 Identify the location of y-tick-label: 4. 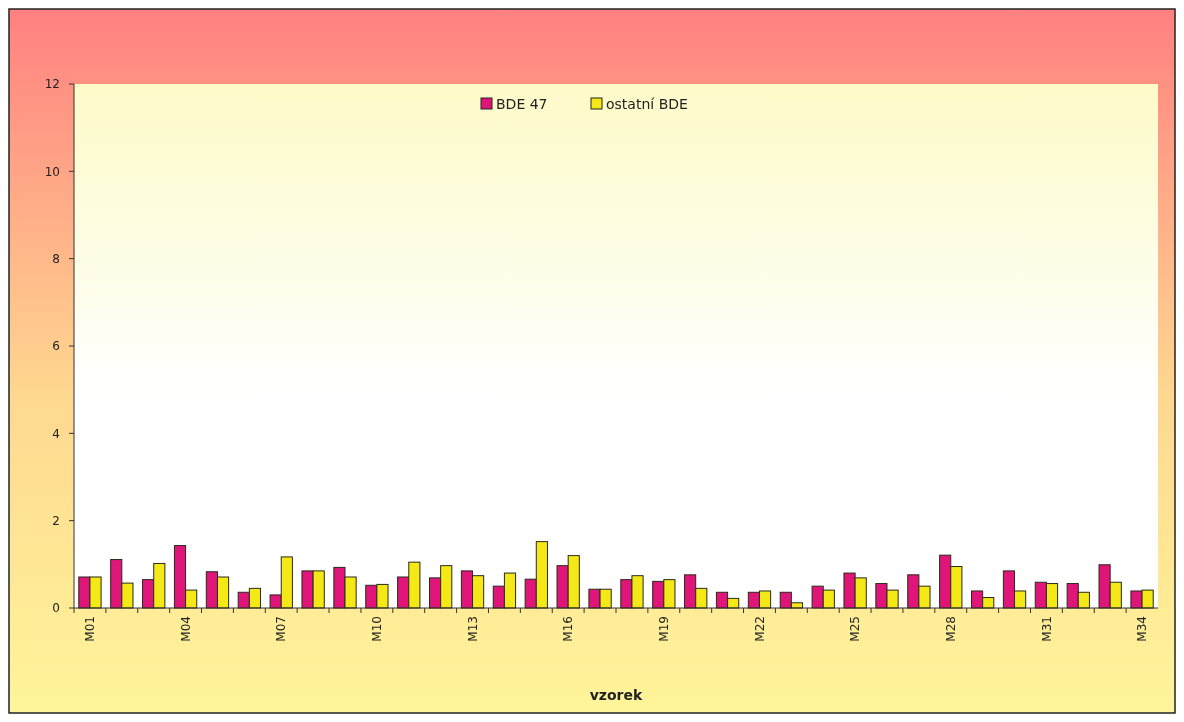
(56, 433).